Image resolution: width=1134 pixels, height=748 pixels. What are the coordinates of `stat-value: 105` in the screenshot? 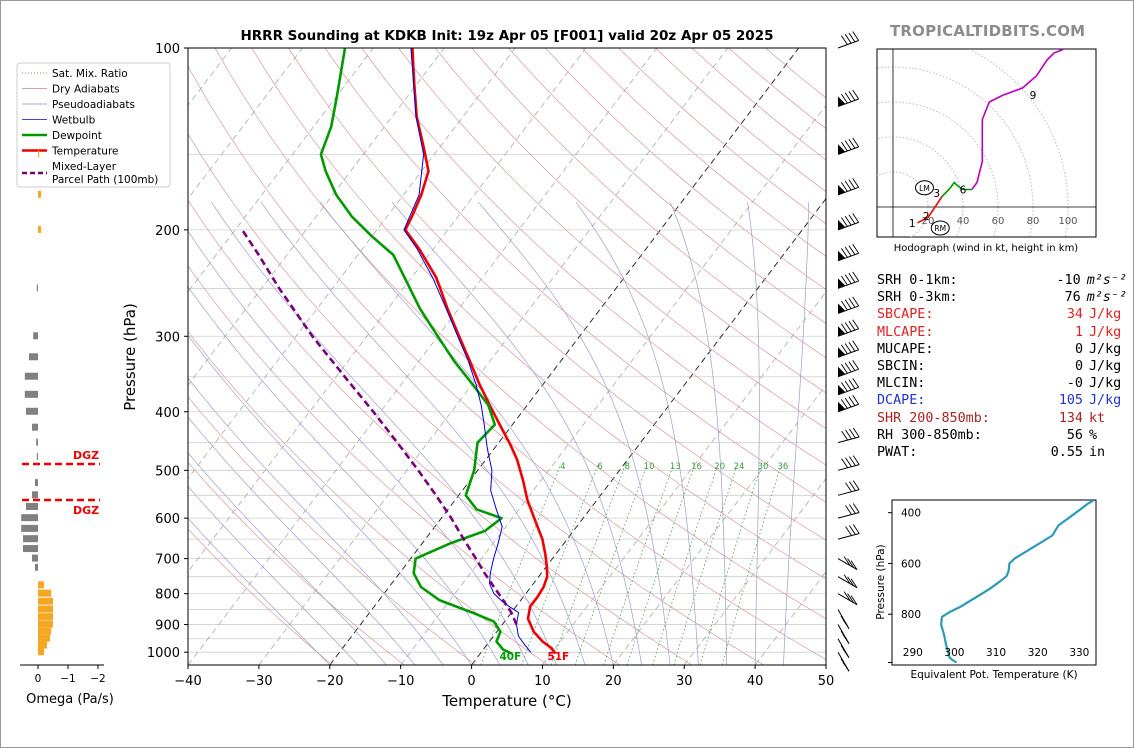 It's located at (1070, 401).